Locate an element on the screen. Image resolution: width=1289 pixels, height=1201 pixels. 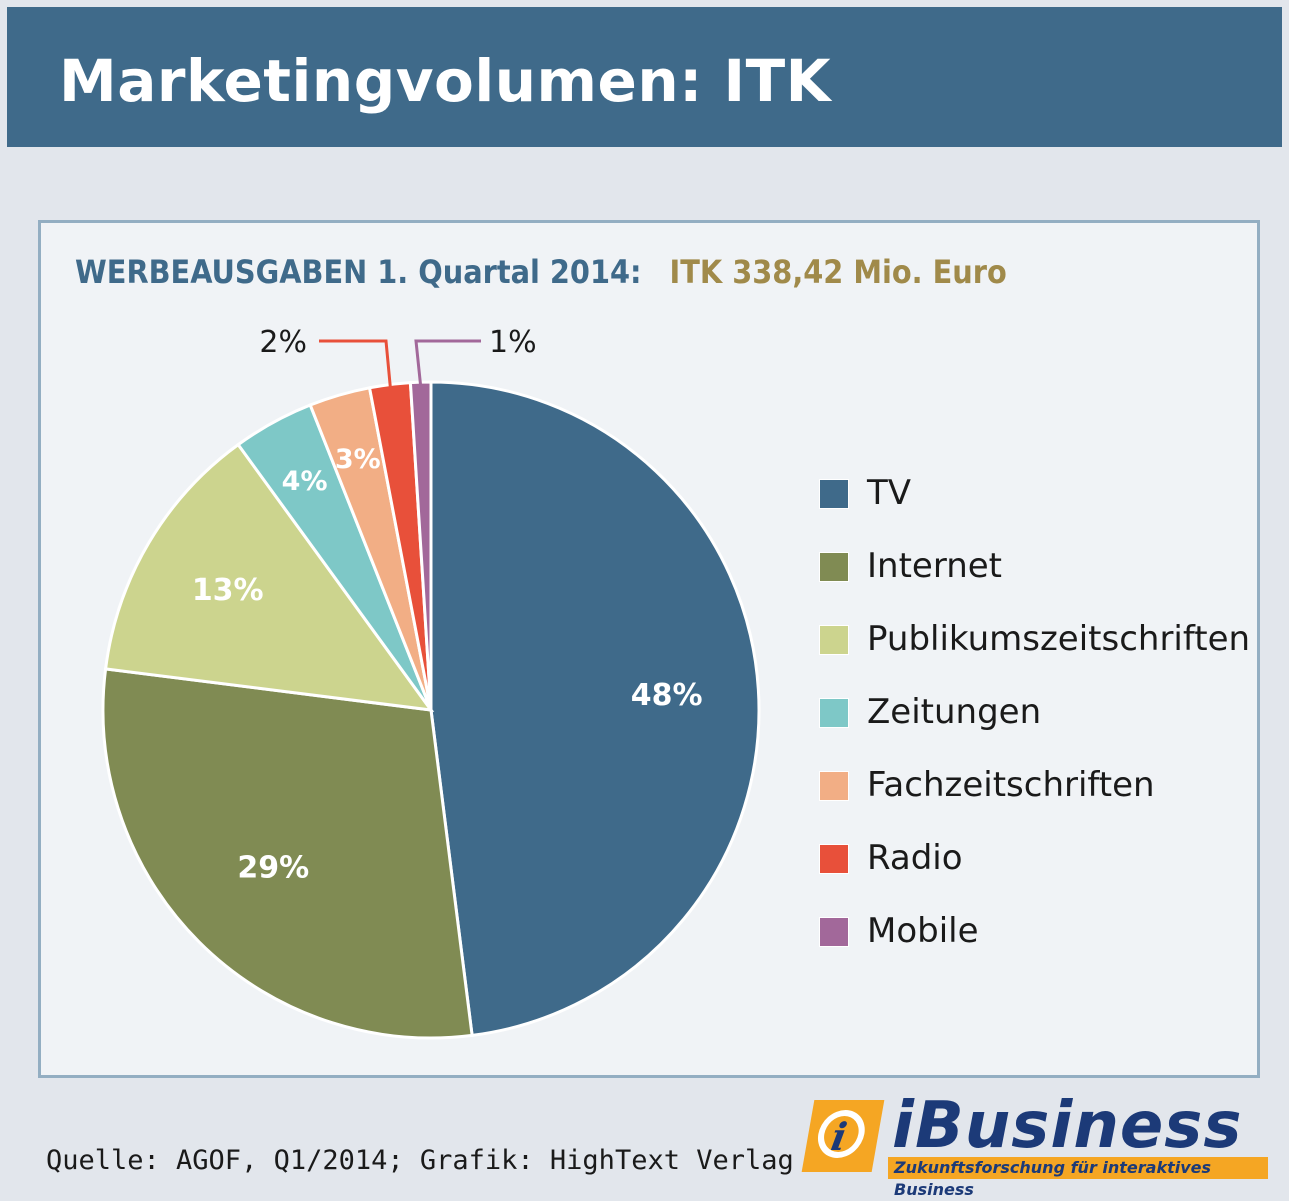
legend-label-fachzeitschriften: Fachzeitschriften is located at coordinates (1011, 785).